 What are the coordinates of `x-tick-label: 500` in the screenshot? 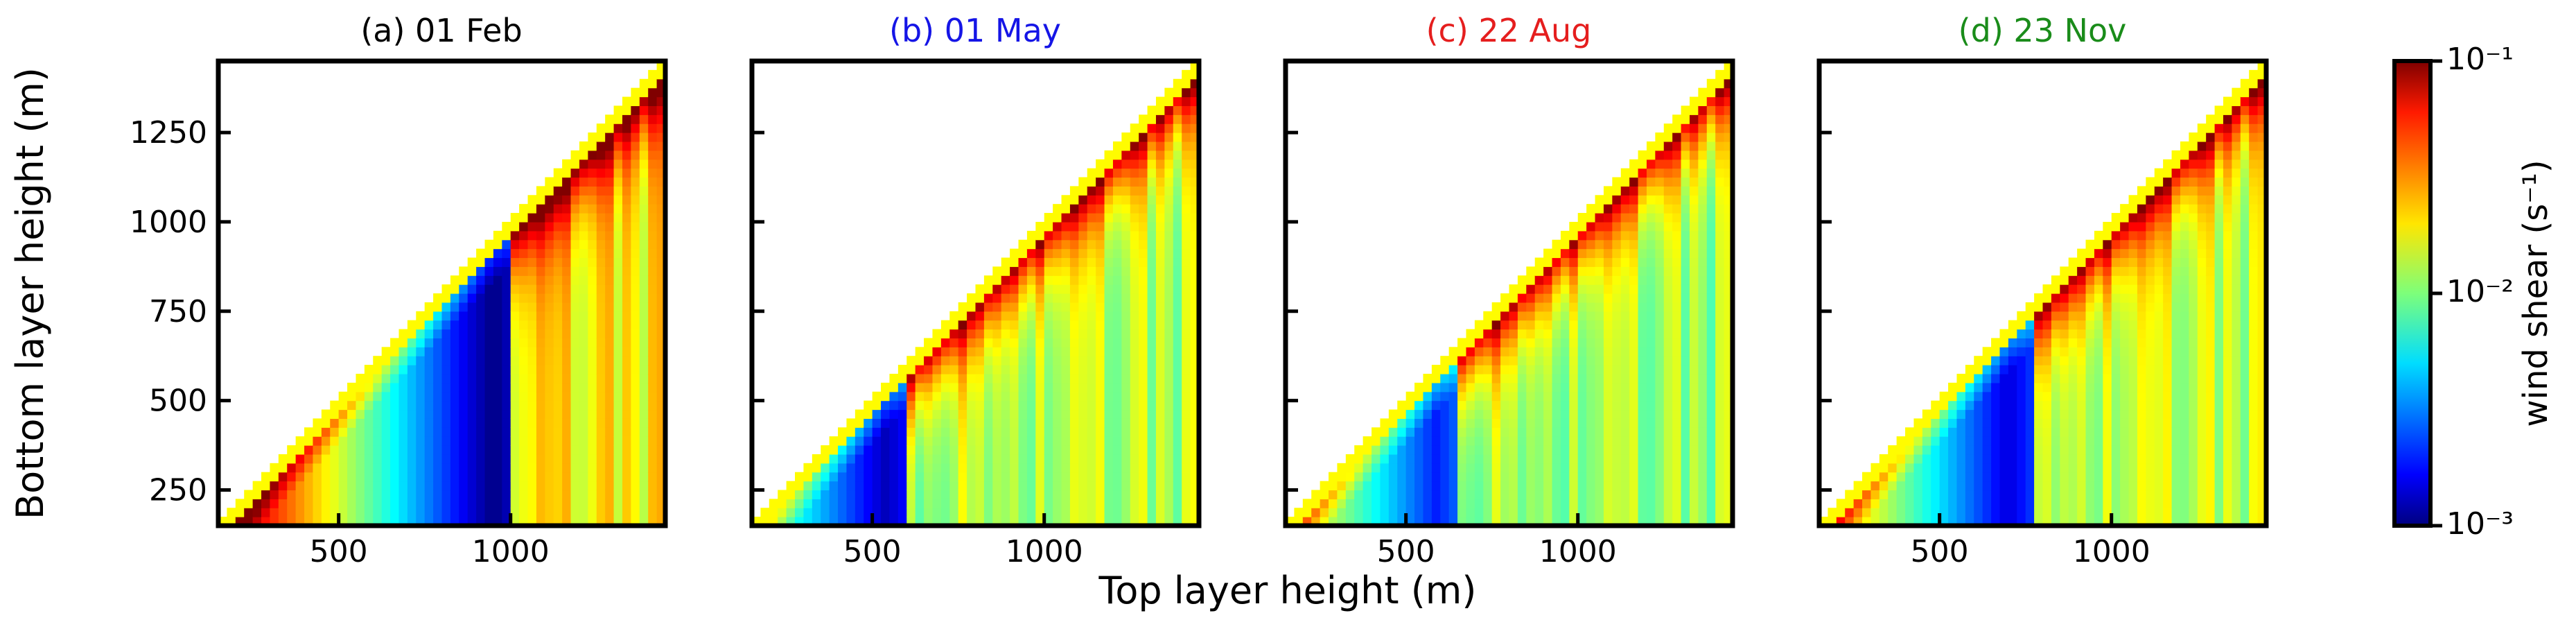 It's located at (872, 551).